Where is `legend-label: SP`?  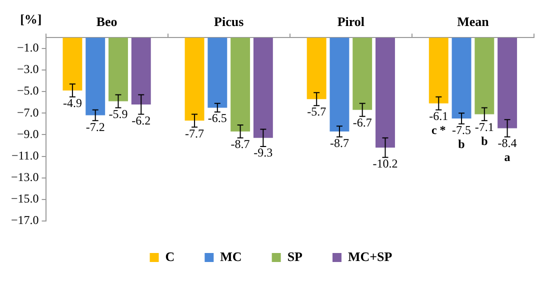 legend-label: SP is located at coordinates (295, 256).